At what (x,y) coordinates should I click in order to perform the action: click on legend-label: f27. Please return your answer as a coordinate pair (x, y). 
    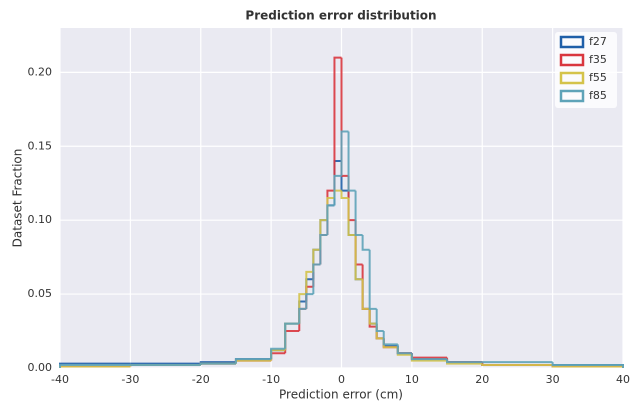
    Looking at the image, I should click on (598, 41).